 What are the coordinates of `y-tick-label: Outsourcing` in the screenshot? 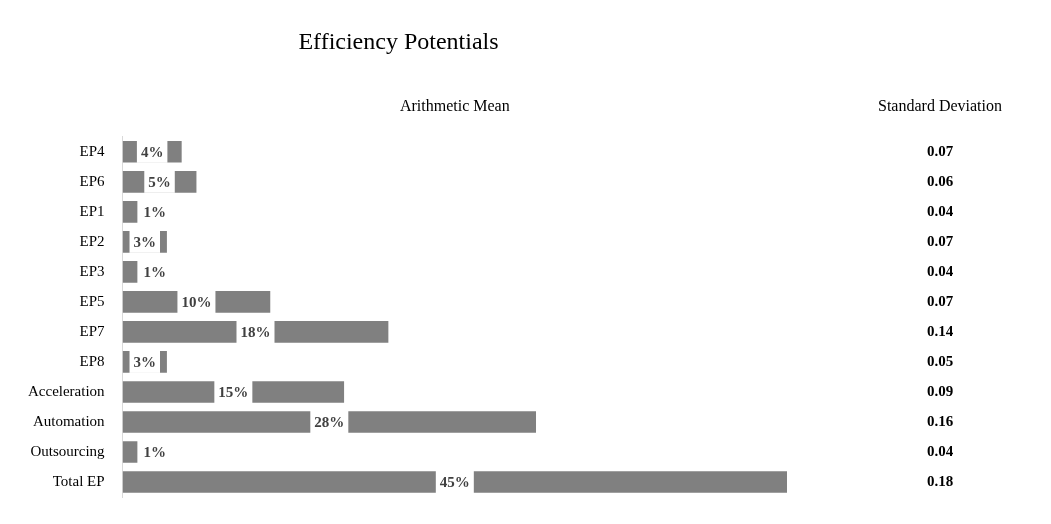 It's located at (68, 450).